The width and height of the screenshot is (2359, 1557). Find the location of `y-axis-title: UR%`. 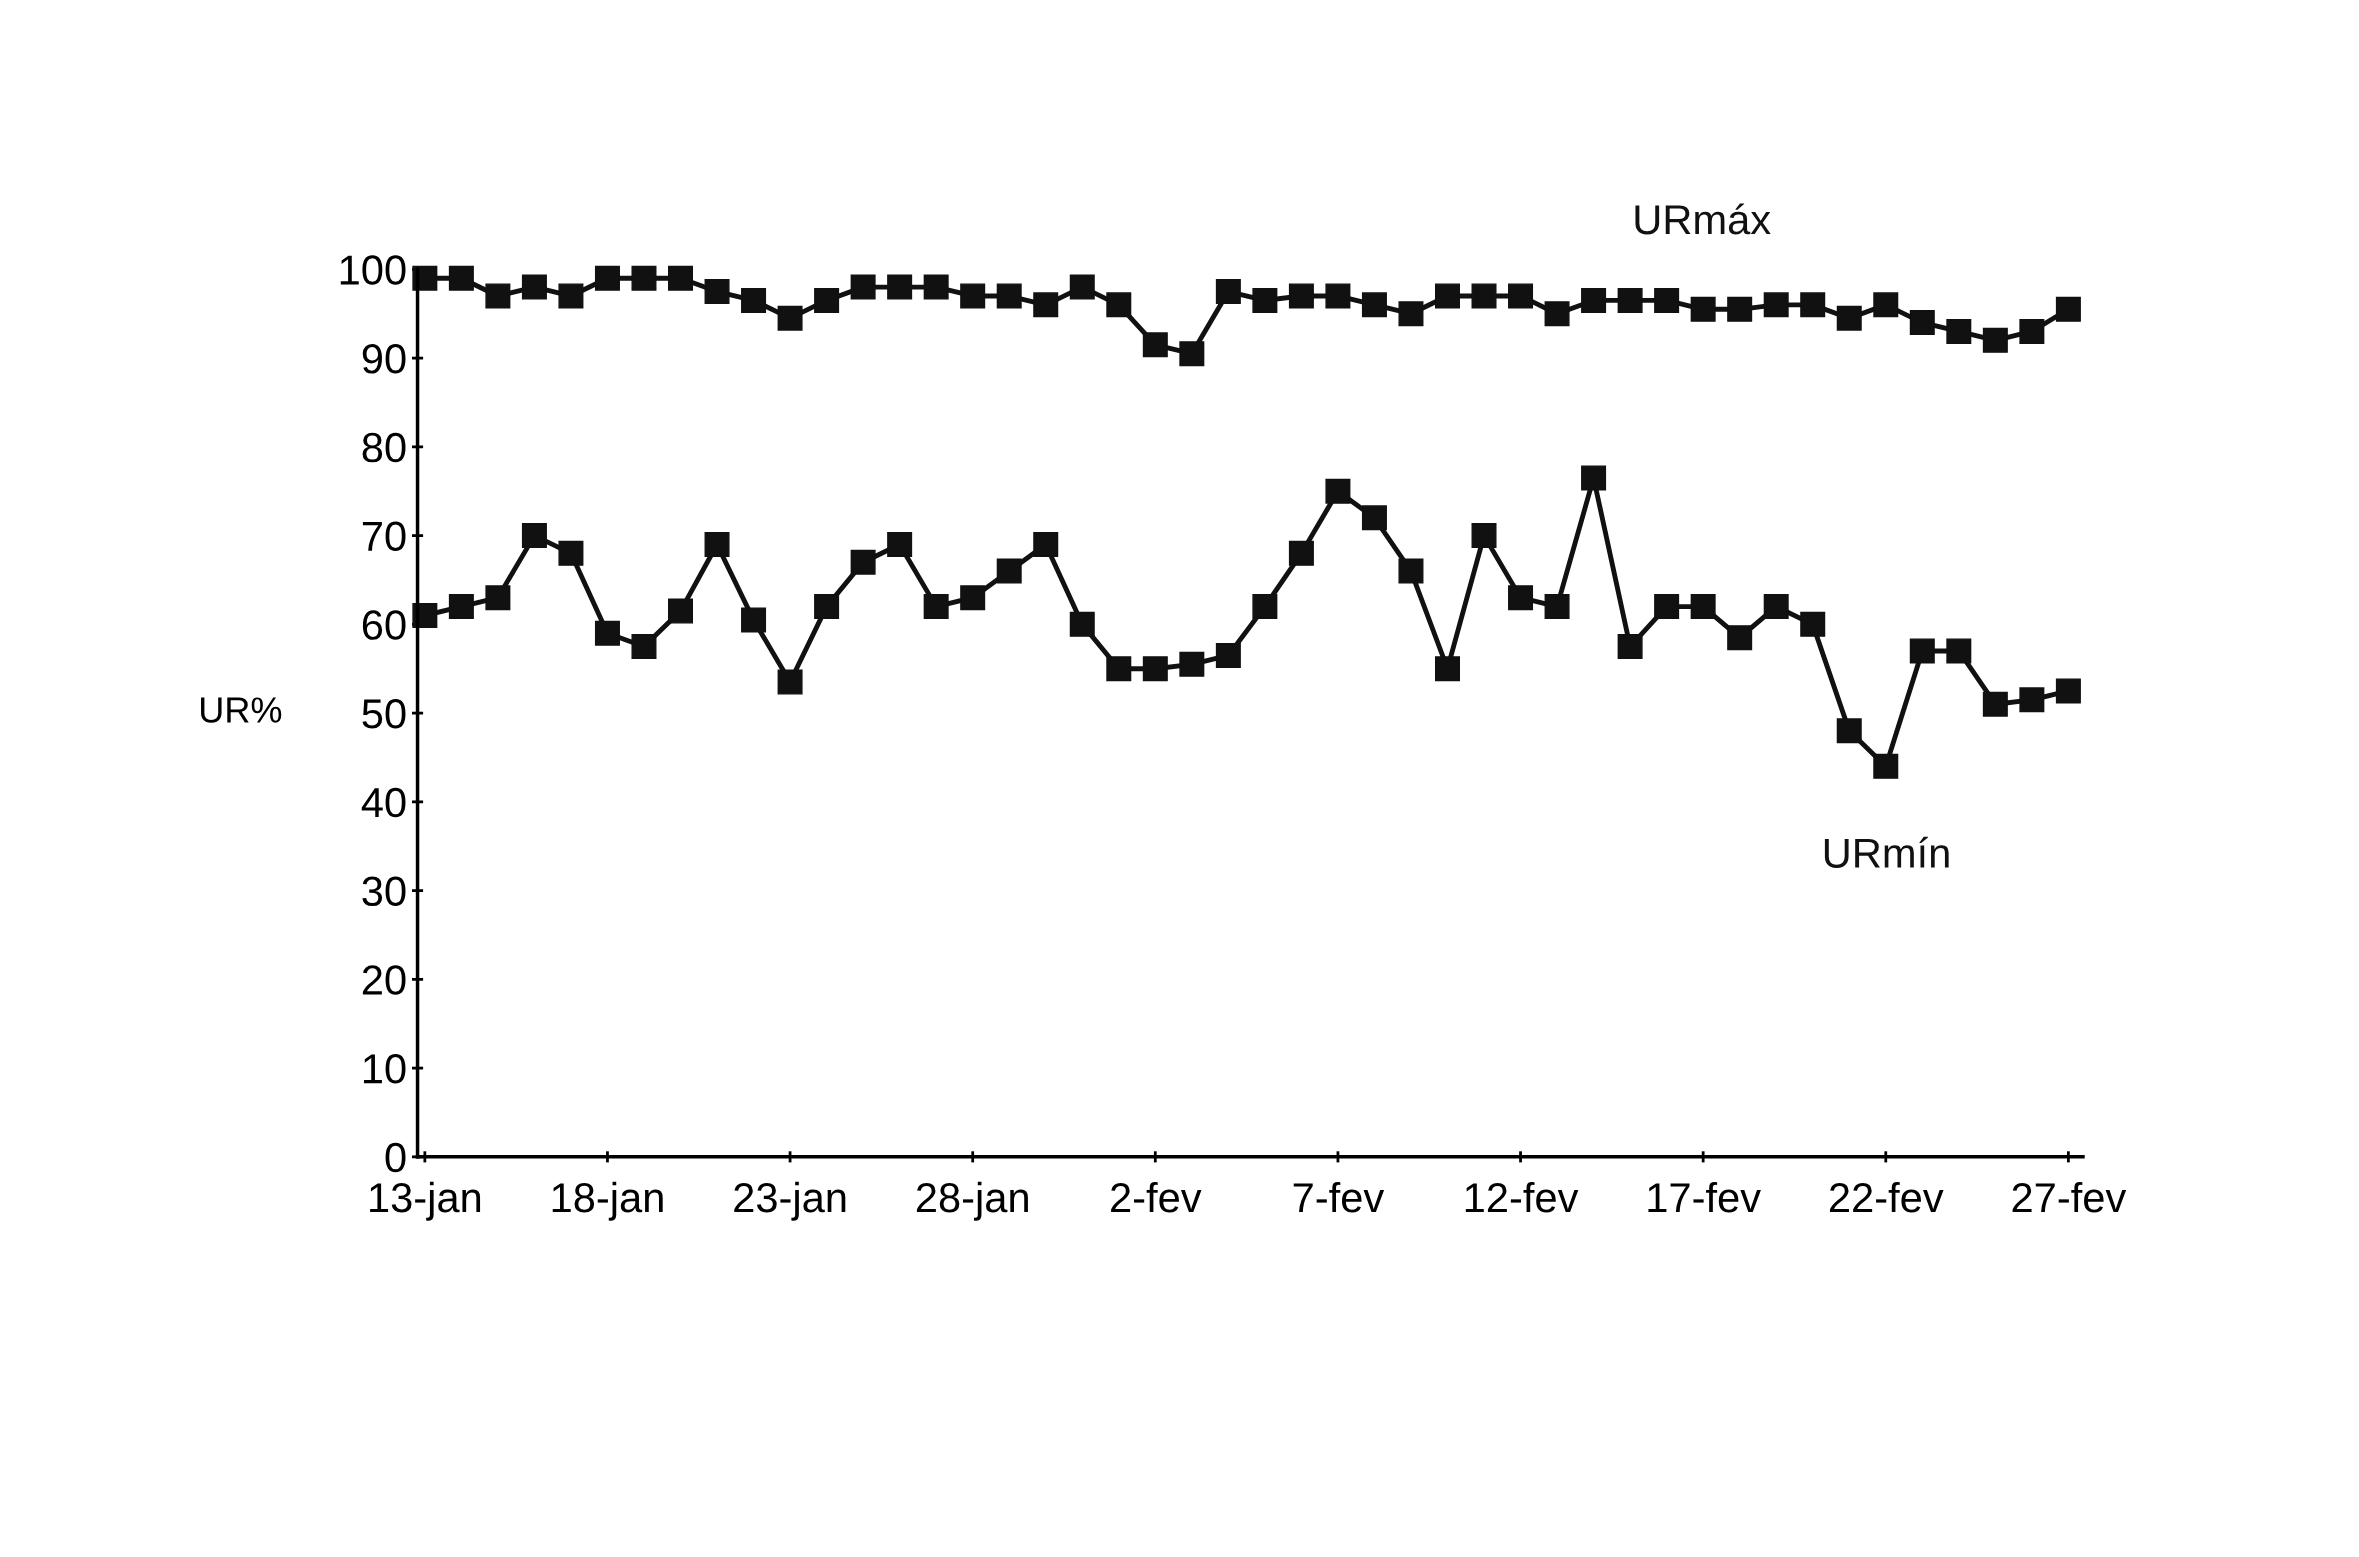

y-axis-title: UR% is located at coordinates (241, 710).